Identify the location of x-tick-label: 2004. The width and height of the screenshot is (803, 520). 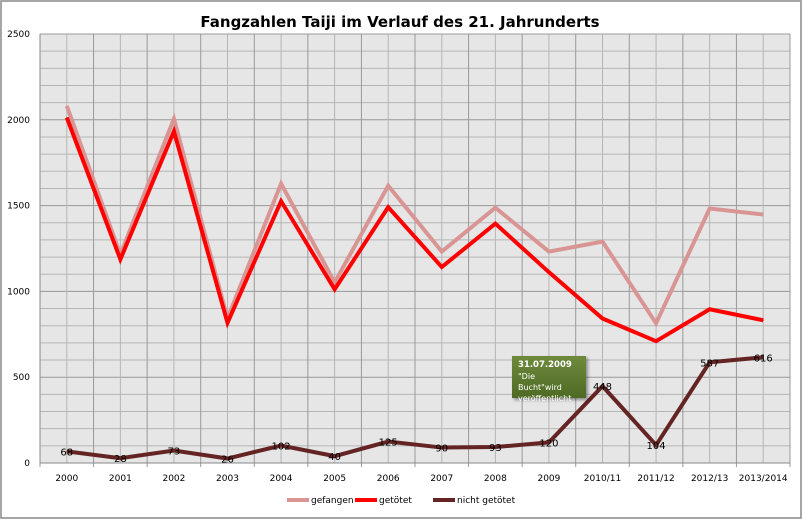
(281, 479).